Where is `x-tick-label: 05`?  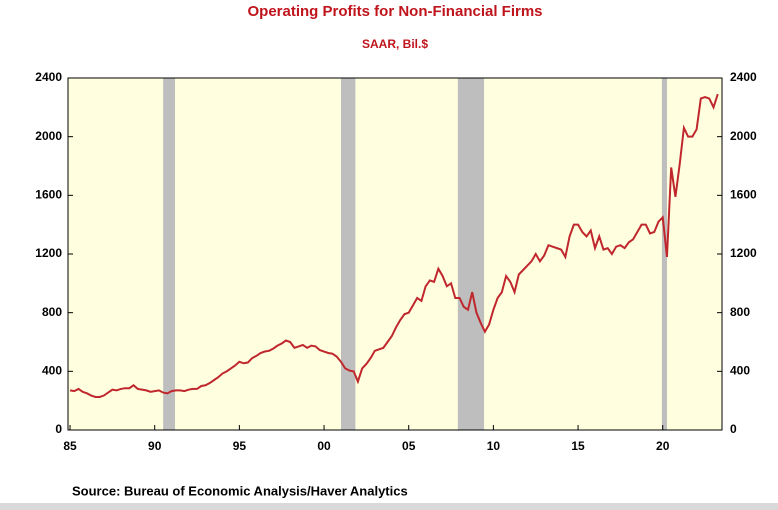 x-tick-label: 05 is located at coordinates (409, 446).